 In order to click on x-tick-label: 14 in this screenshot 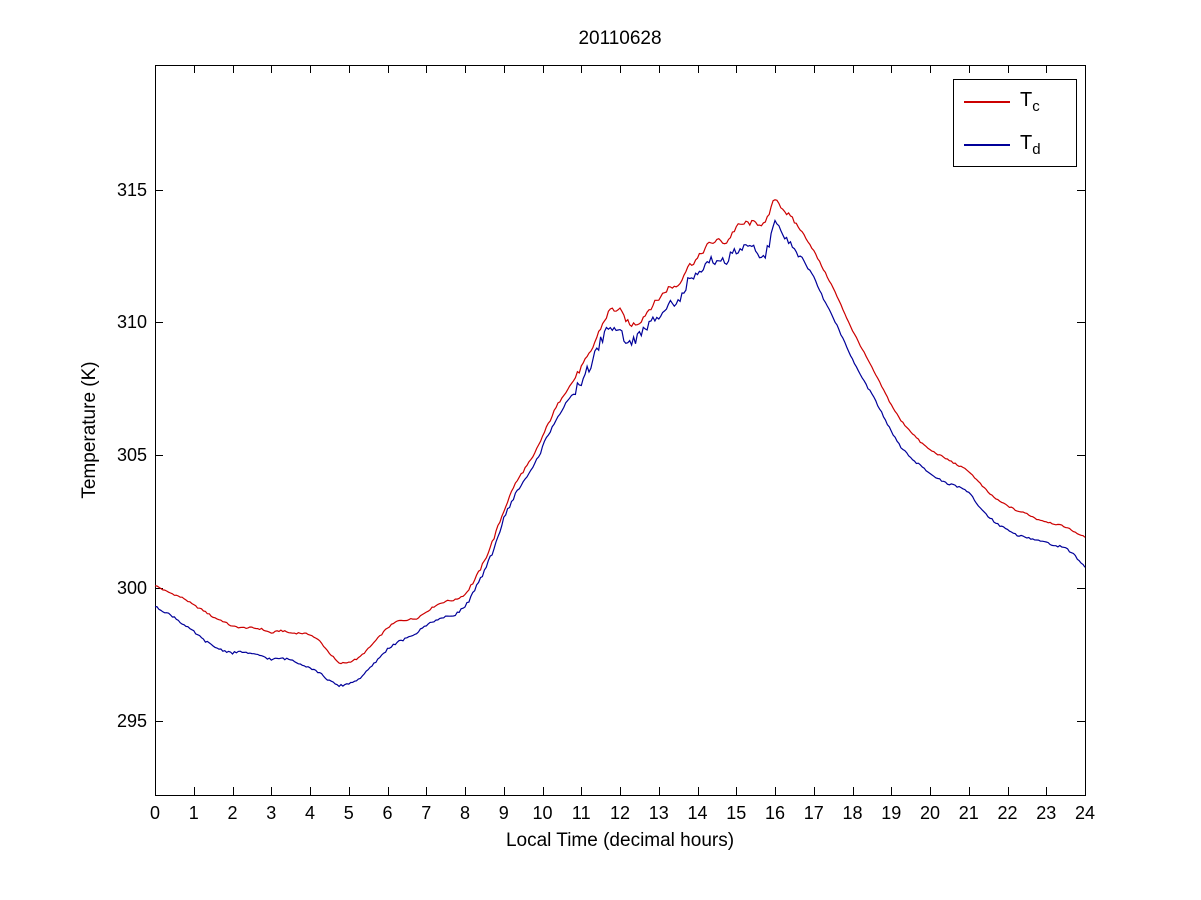, I will do `click(697, 813)`.